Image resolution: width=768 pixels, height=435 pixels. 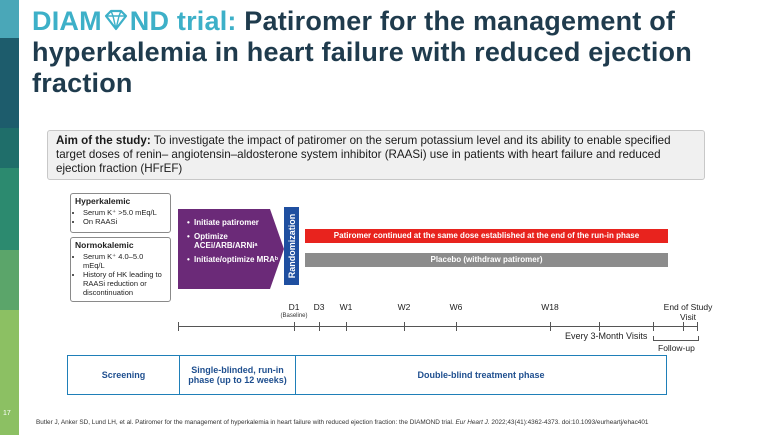 What do you see at coordinates (240, 223) in the screenshot?
I see `runin-step: Initiate patiromer` at bounding box center [240, 223].